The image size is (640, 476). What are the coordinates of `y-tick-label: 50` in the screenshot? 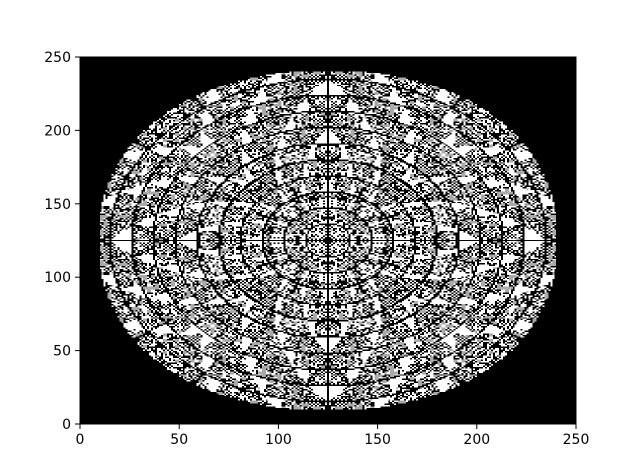 It's located at (62, 352).